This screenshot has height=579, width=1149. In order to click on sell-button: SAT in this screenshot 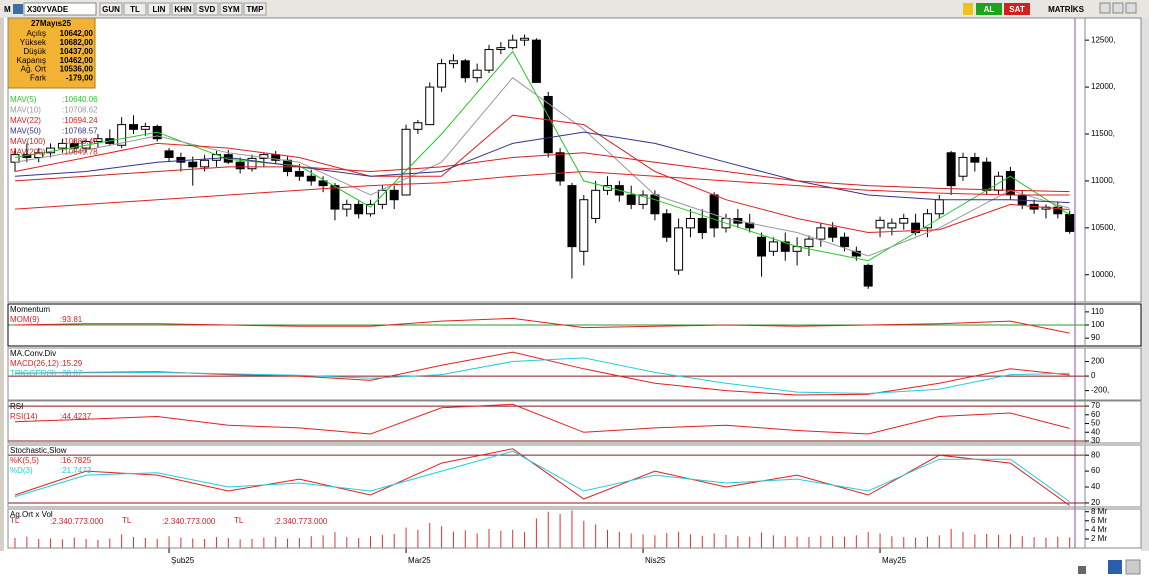, I will do `click(1017, 9)`.